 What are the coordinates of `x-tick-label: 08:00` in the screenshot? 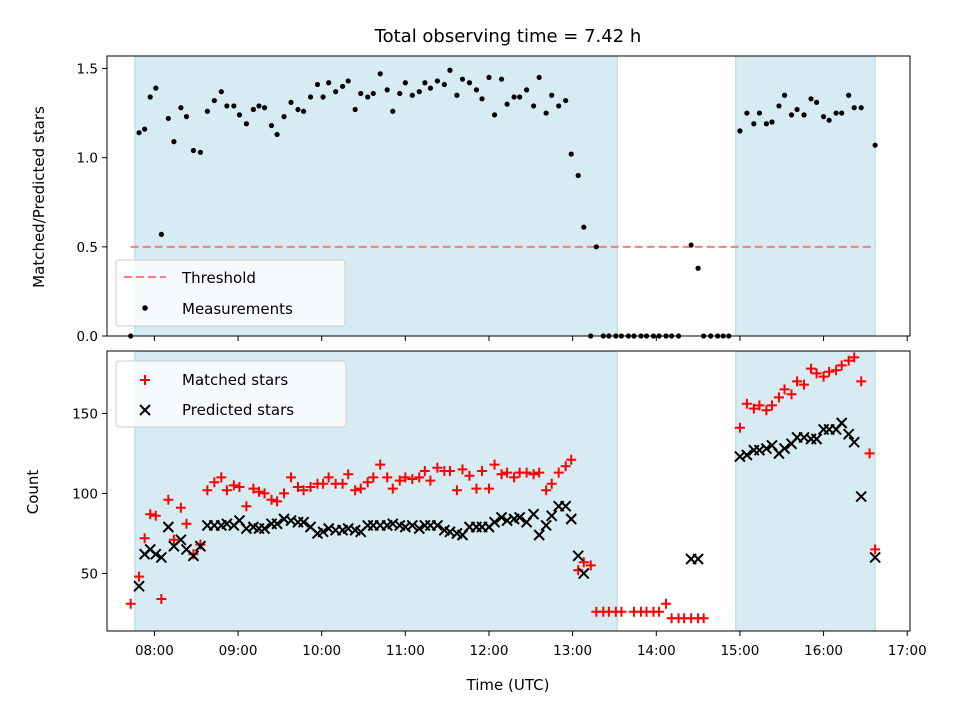 It's located at (154, 651).